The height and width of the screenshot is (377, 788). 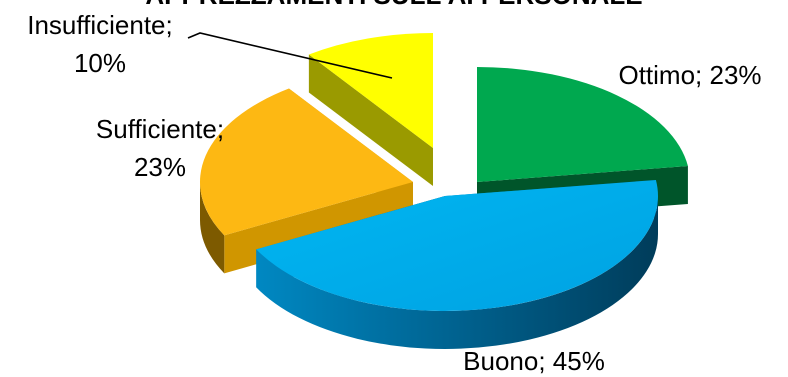 I want to click on insufficiente-data-label-line: 10%, so click(x=100, y=63).